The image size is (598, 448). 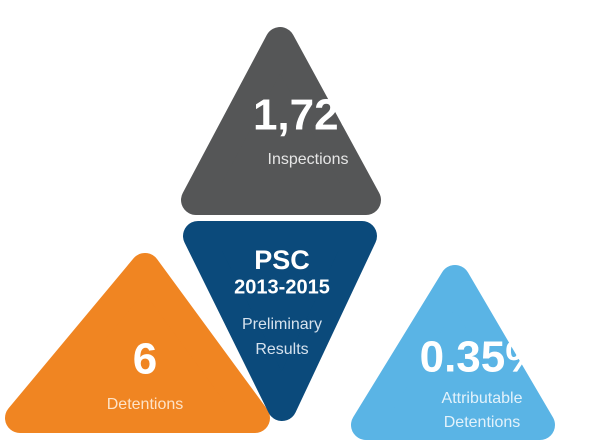 What do you see at coordinates (482, 398) in the screenshot?
I see `right-line: Attributable` at bounding box center [482, 398].